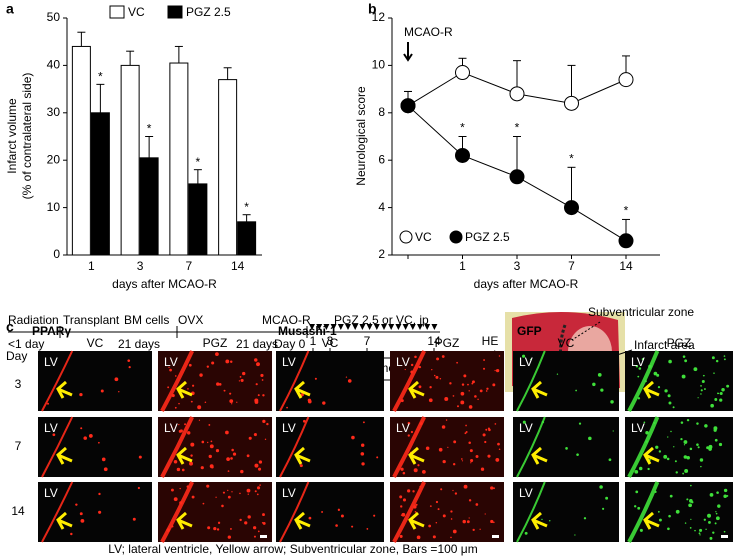 The image size is (739, 558). Describe the element at coordinates (664, 345) in the screenshot. I see `he-annotation: Infarct area` at that location.